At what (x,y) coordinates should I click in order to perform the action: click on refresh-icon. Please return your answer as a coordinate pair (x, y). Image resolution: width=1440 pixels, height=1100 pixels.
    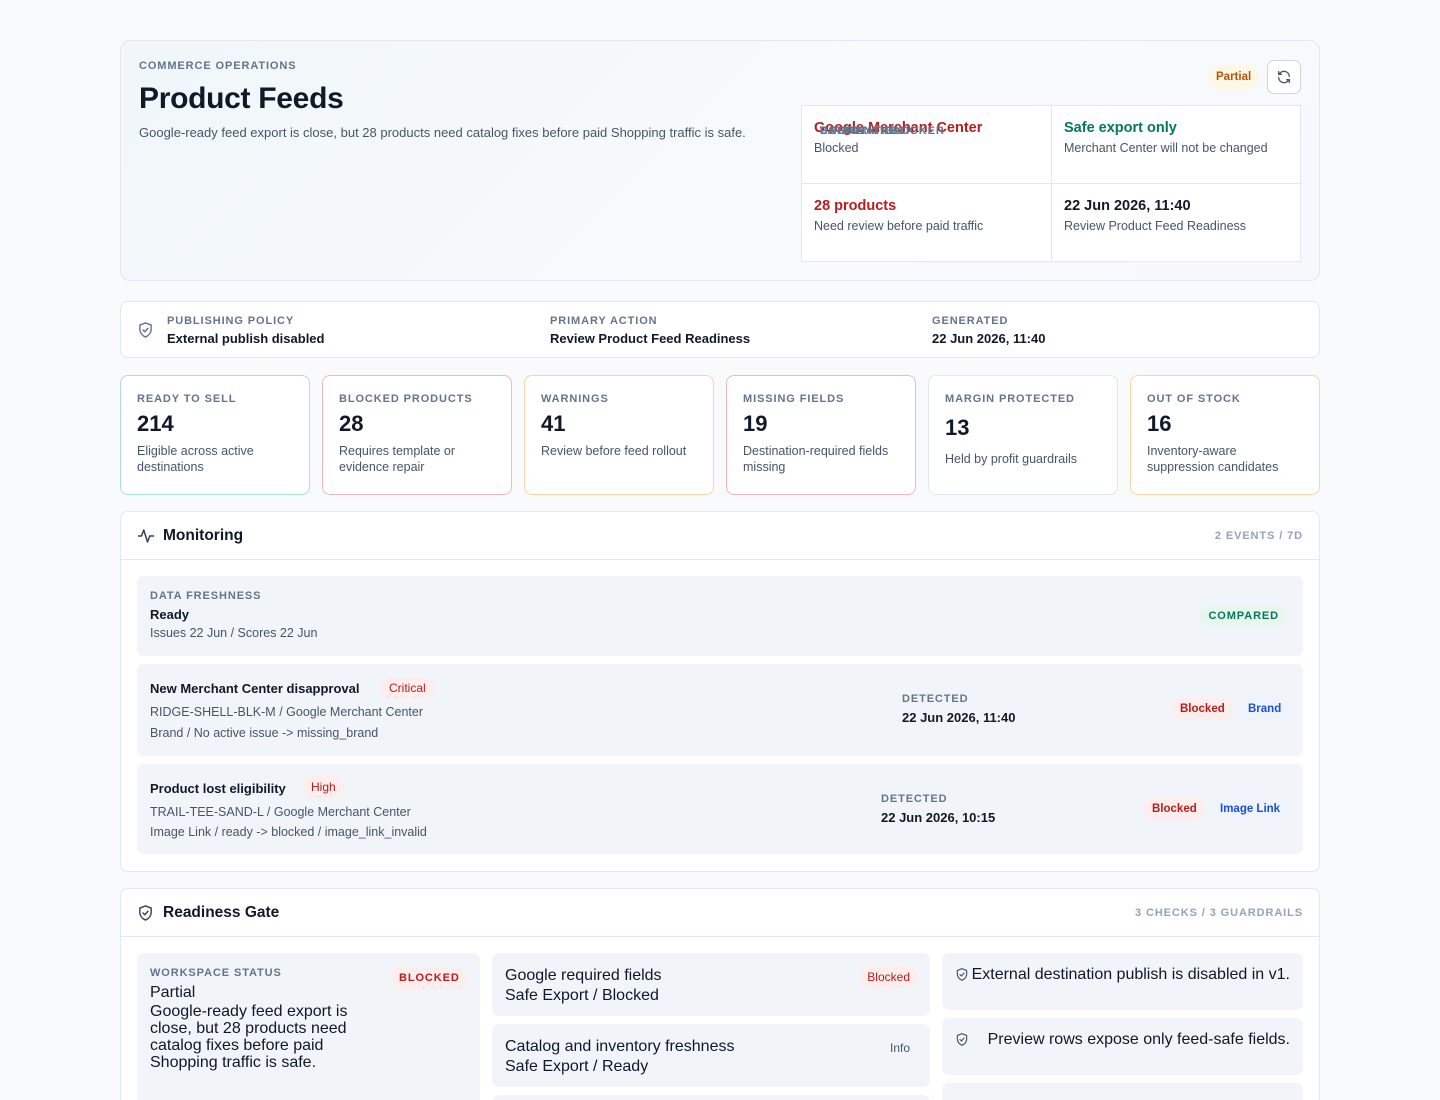
    Looking at the image, I should click on (1284, 77).